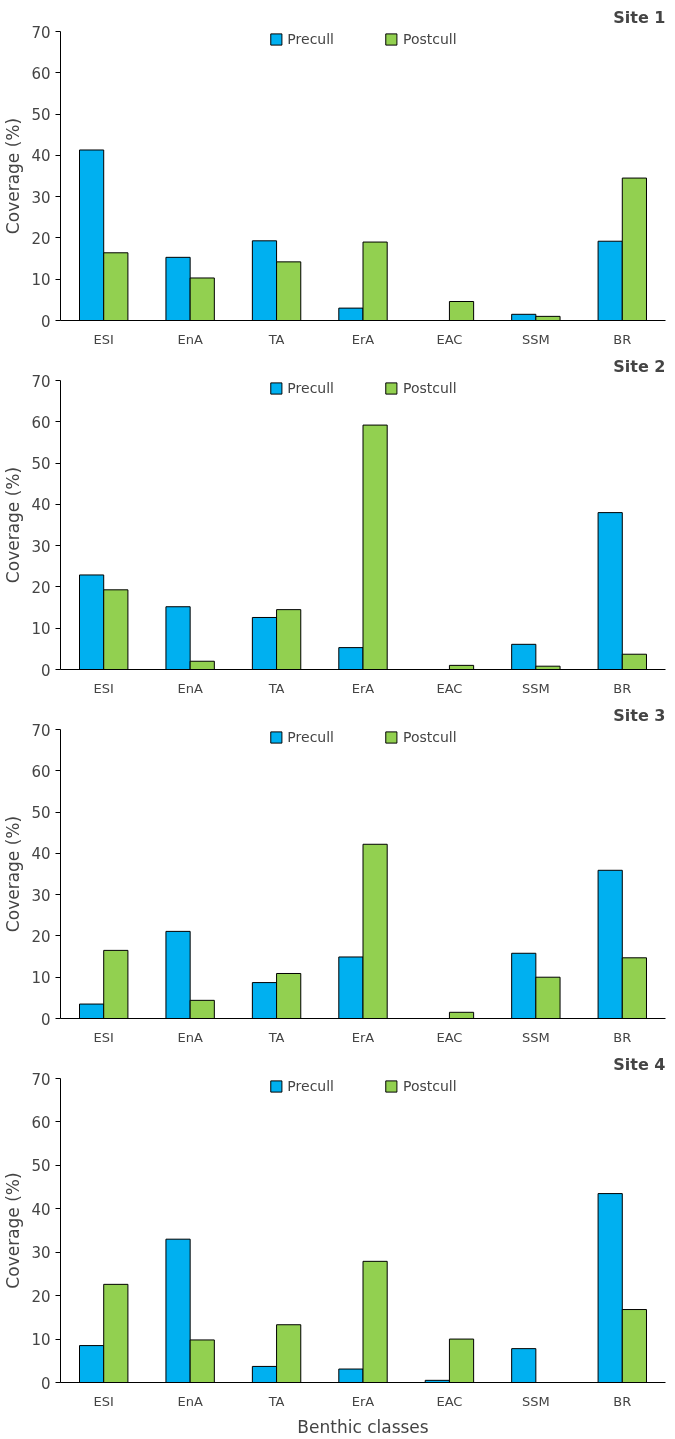 The width and height of the screenshot is (675, 1439). Describe the element at coordinates (639, 366) in the screenshot. I see `chart-title: Site 2` at that location.